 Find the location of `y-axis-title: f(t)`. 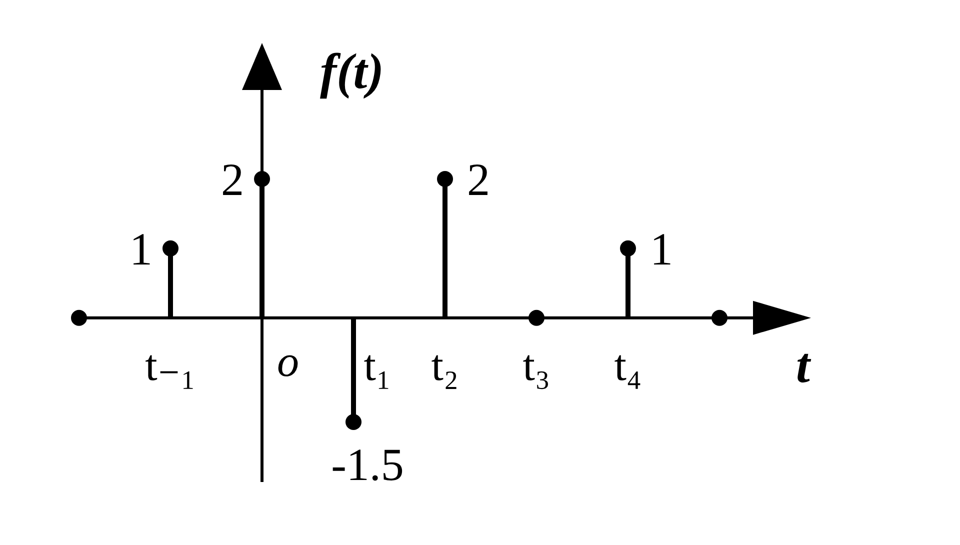

y-axis-title: f(t) is located at coordinates (352, 71).